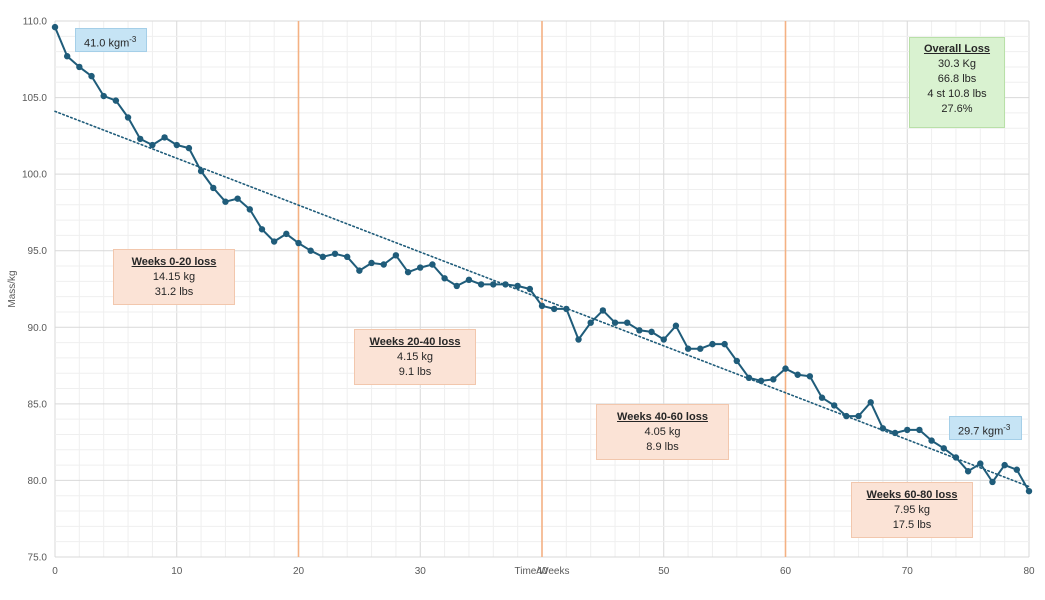 This screenshot has height=600, width=1045. Describe the element at coordinates (957, 49) in the screenshot. I see `overall-loss-title: Overall Loss` at that location.